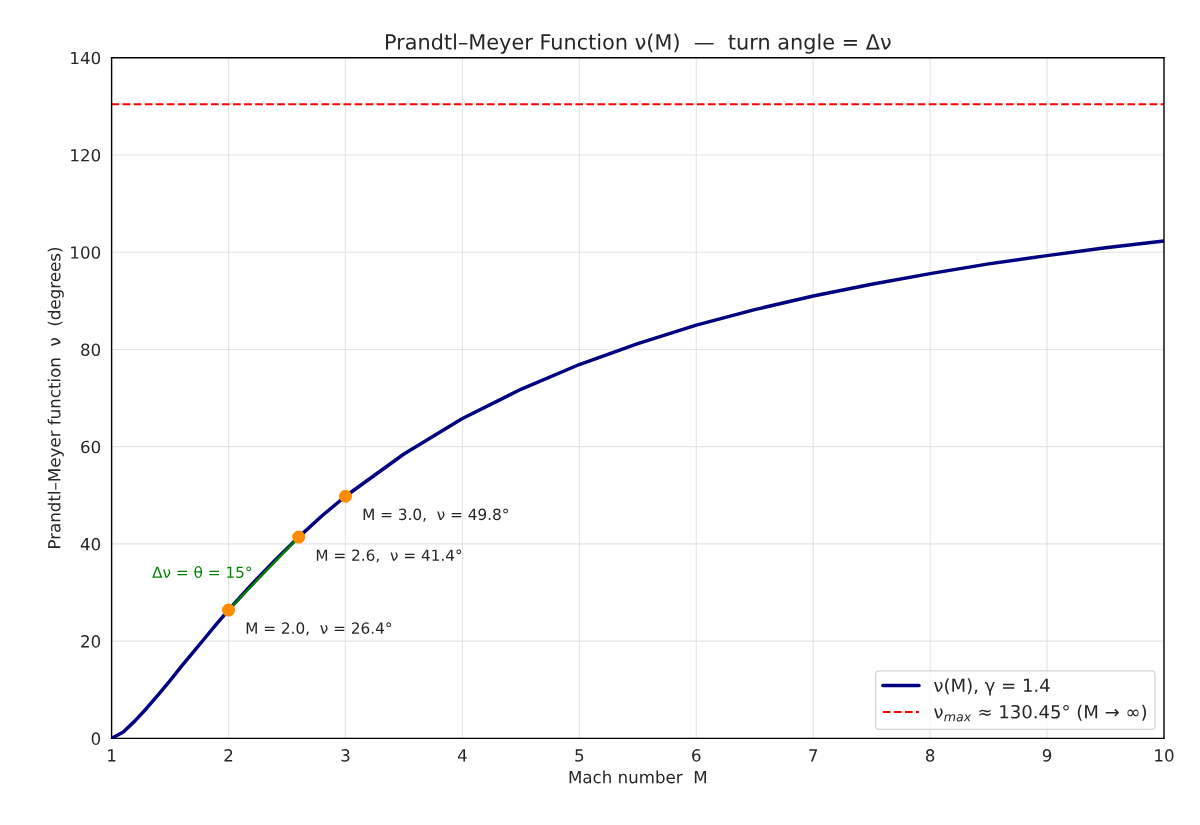 This screenshot has width=1200, height=825. What do you see at coordinates (813, 755) in the screenshot?
I see `x-tick-label: 7` at bounding box center [813, 755].